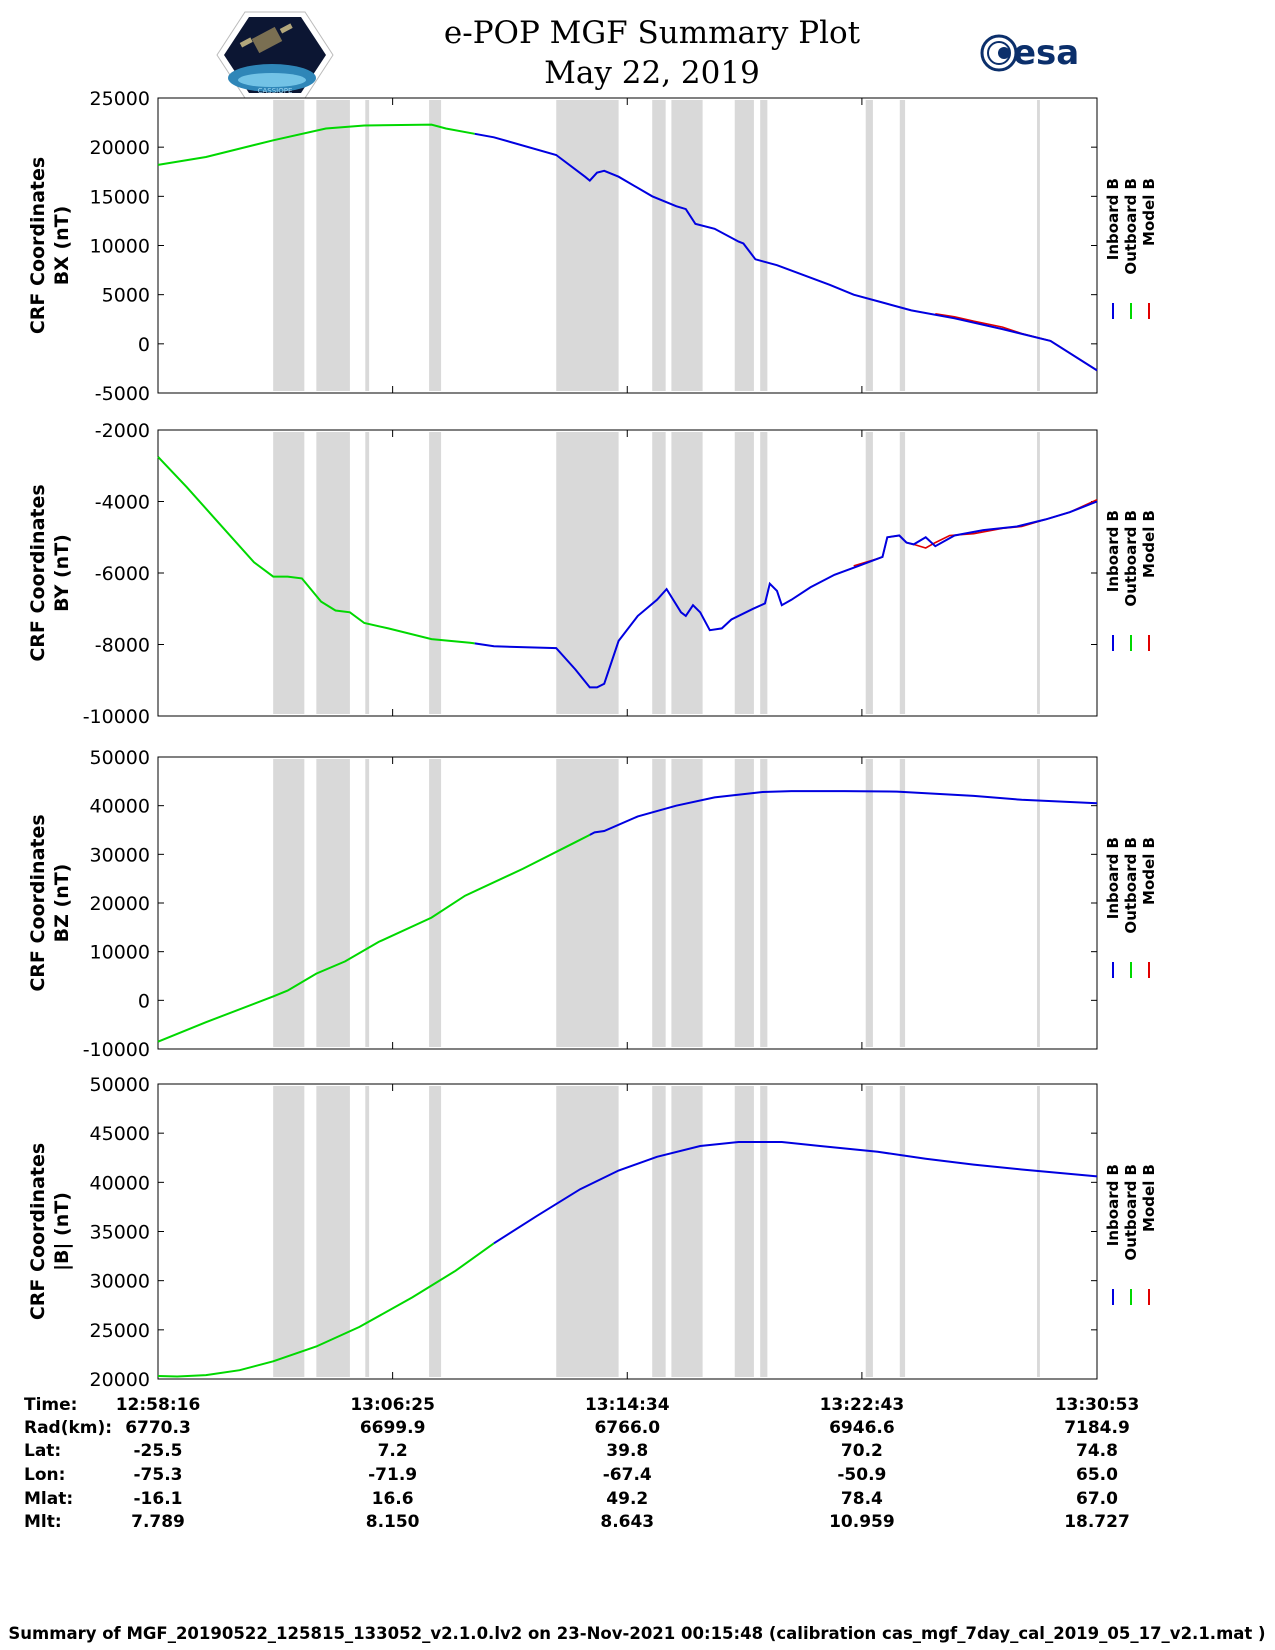  I want to click on y-tick-label: 0, so click(144, 1001).